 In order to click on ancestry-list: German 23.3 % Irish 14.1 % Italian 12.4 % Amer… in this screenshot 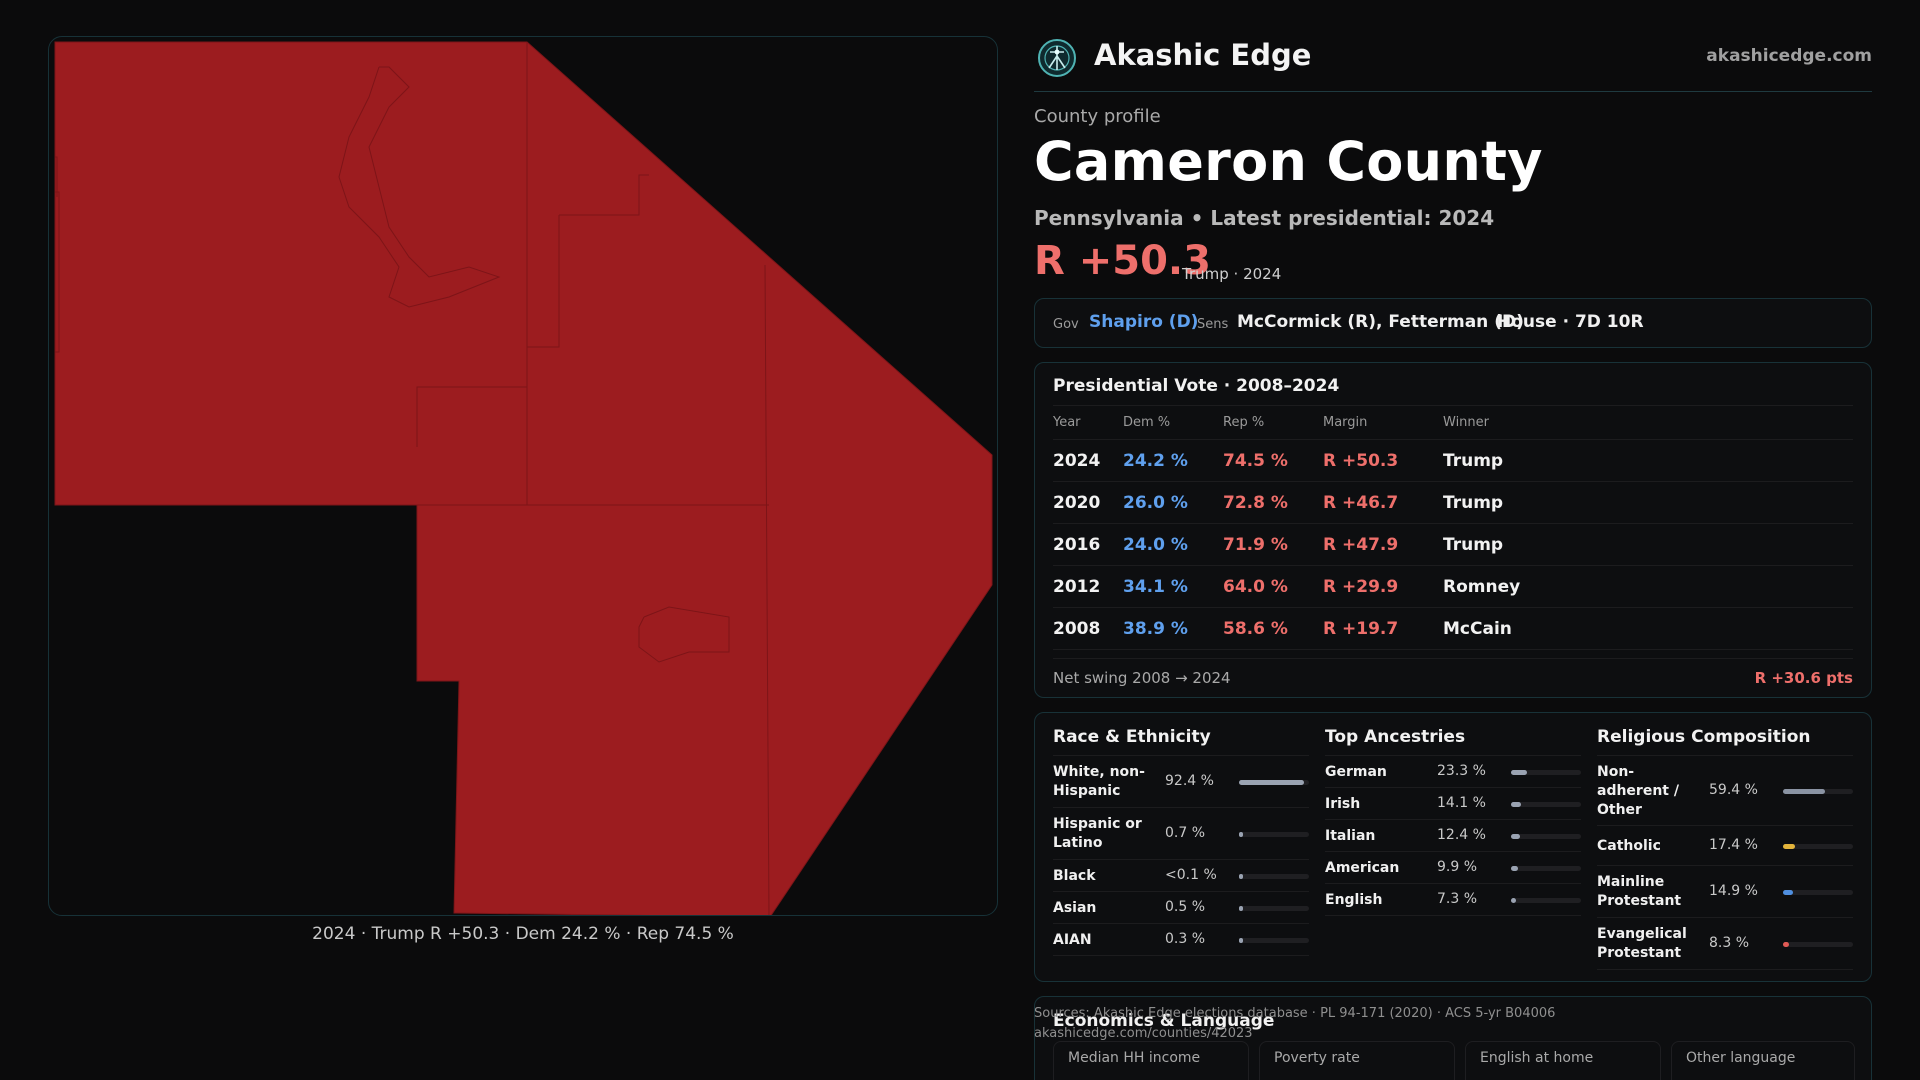, I will do `click(1453, 835)`.